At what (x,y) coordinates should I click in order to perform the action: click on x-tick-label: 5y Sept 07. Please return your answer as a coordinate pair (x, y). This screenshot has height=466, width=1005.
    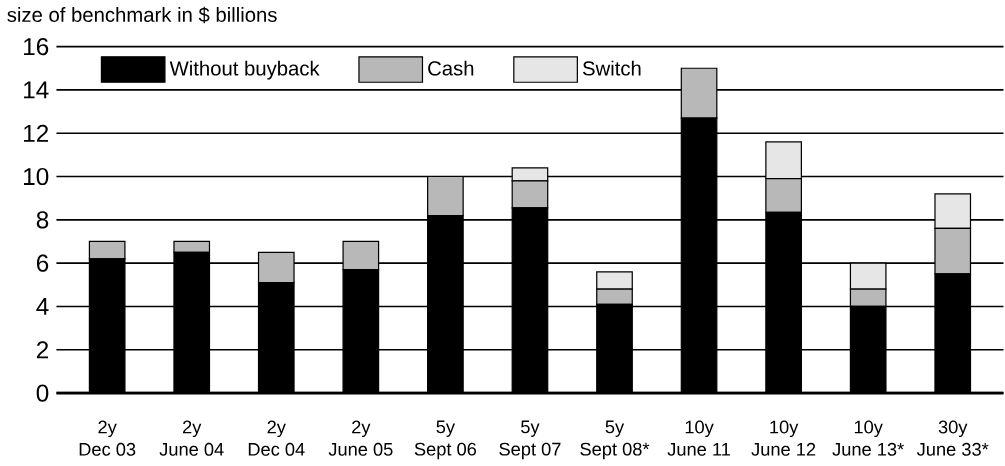
    Looking at the image, I should click on (530, 440).